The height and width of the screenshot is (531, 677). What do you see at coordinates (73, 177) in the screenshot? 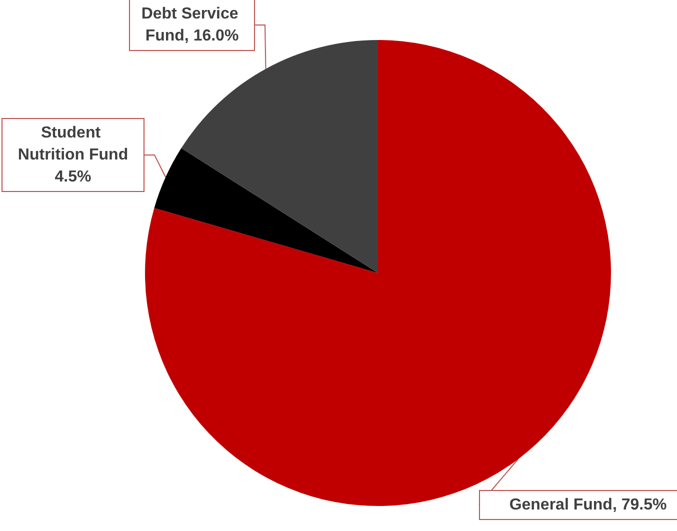
I see `data-label: 4.5%` at bounding box center [73, 177].